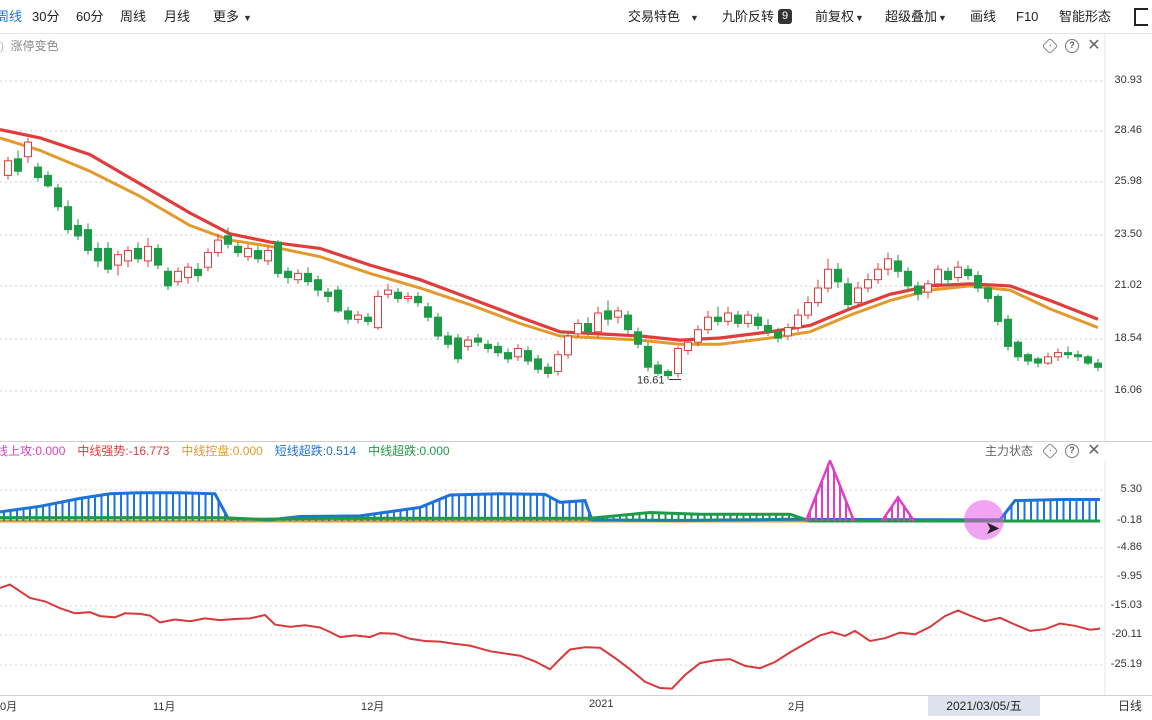 Image resolution: width=1152 pixels, height=720 pixels. Describe the element at coordinates (1129, 547) in the screenshot. I see `indicator-axis-label: -4.86` at that location.